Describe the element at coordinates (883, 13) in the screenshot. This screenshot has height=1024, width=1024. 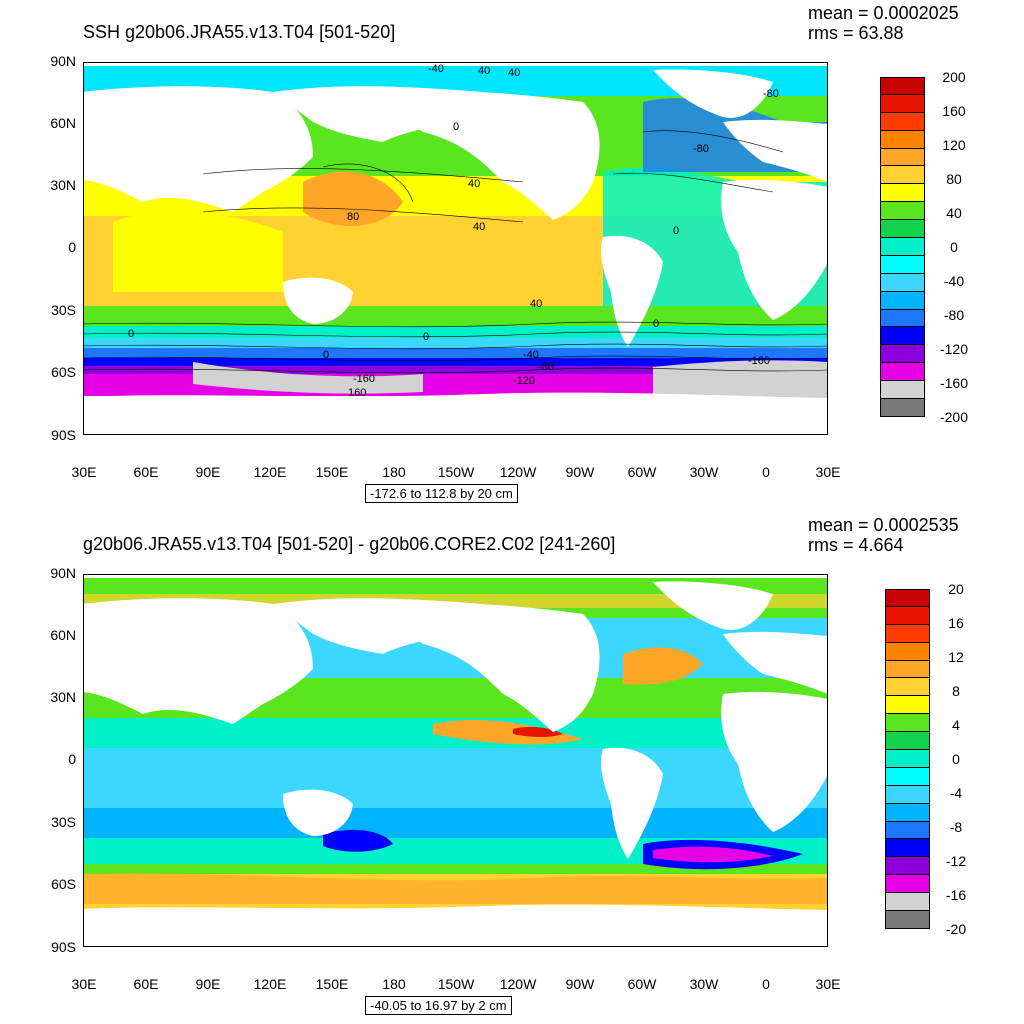
I see `ssh-mean: mean = 0.0002025` at that location.